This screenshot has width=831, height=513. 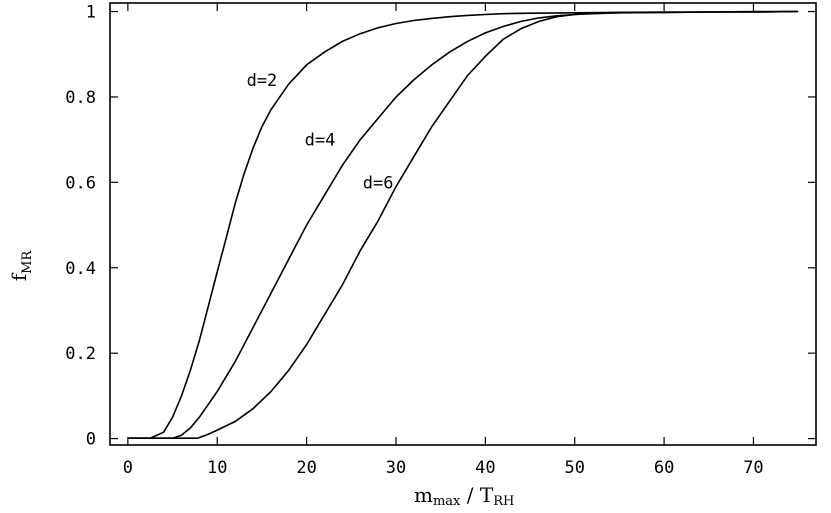 What do you see at coordinates (80, 269) in the screenshot?
I see `y-tick-label: 0.4` at bounding box center [80, 269].